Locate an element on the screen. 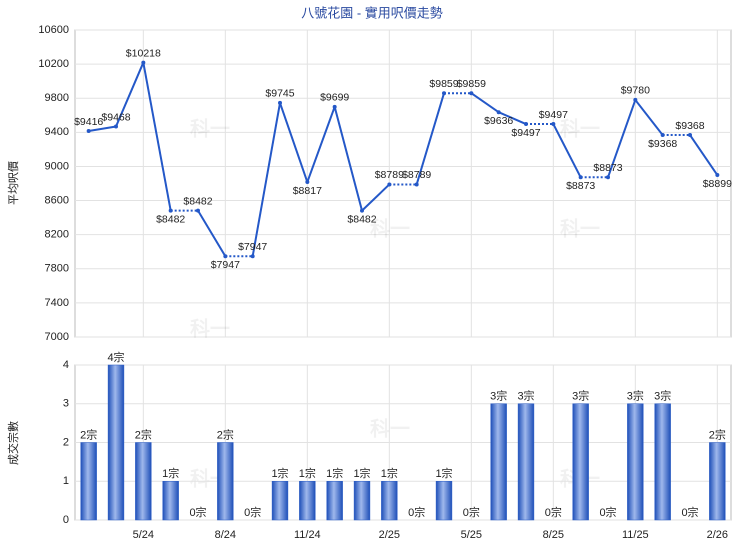 Image resolution: width=740 pixels, height=550 pixels. x-tick-label: 2/25 is located at coordinates (389, 535).